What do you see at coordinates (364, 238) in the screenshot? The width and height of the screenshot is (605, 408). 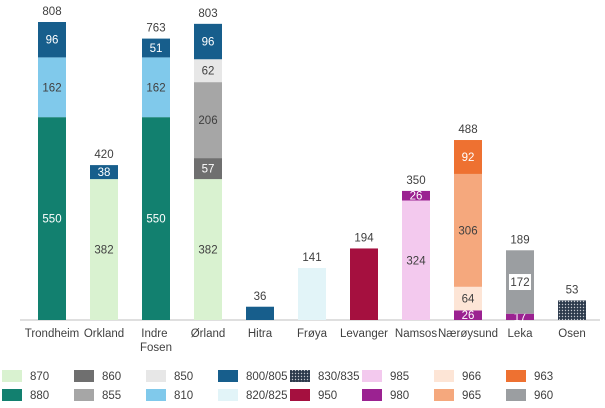 I see `total-label: 194` at bounding box center [364, 238].